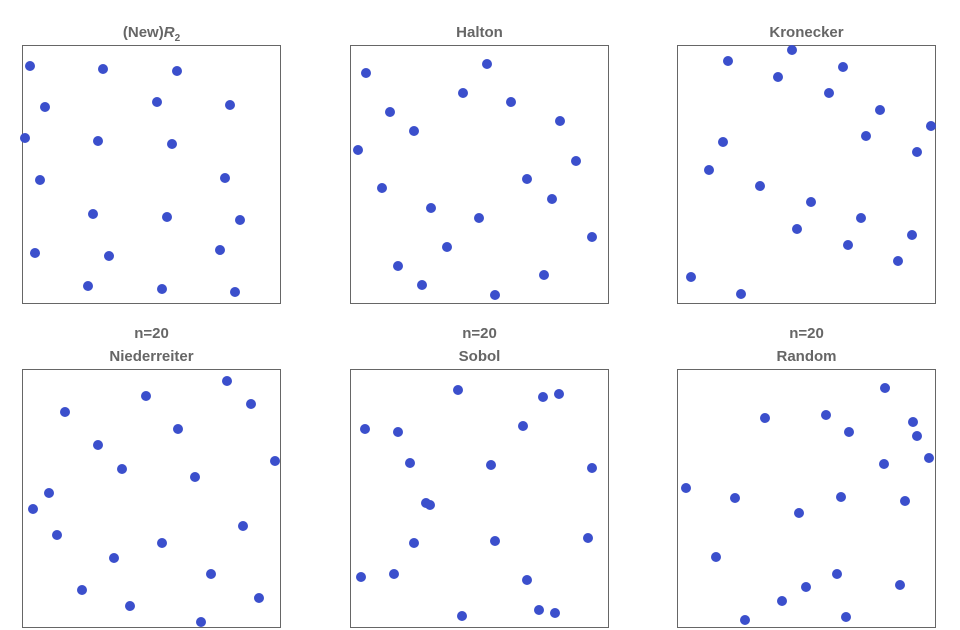 The height and width of the screenshot is (630, 960). I want to click on panel-title: (New)R2, so click(151, 34).